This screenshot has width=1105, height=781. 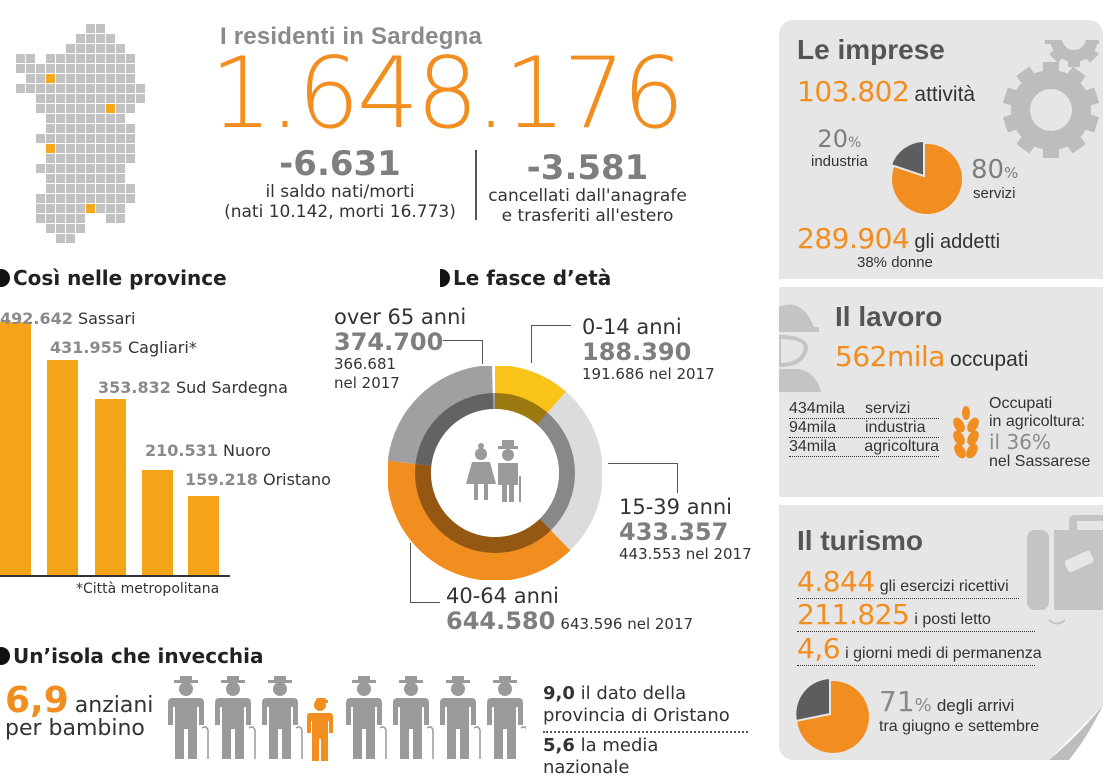 I want to click on page-curl, so click(x=1076, y=732).